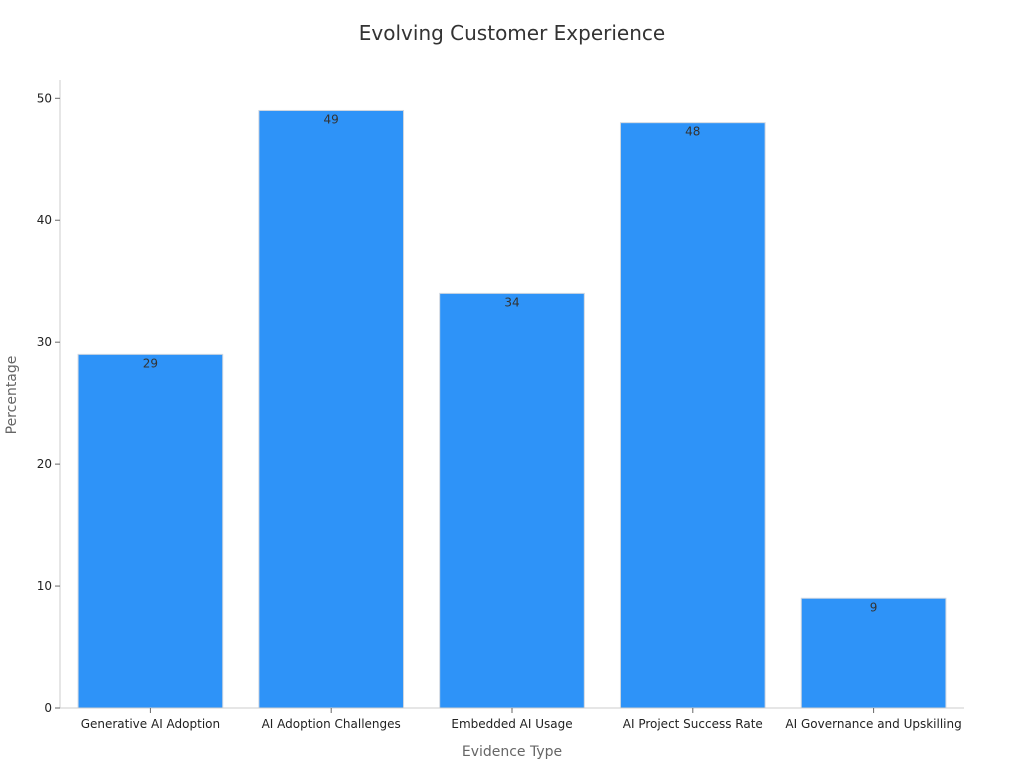 The image size is (1024, 768). I want to click on x-tick-label: AI Adoption Challenges, so click(331, 724).